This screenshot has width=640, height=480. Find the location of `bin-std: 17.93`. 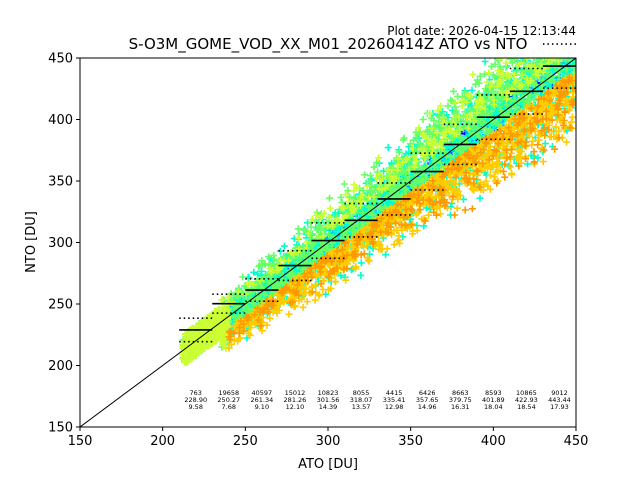

bin-std: 17.93 is located at coordinates (559, 407).